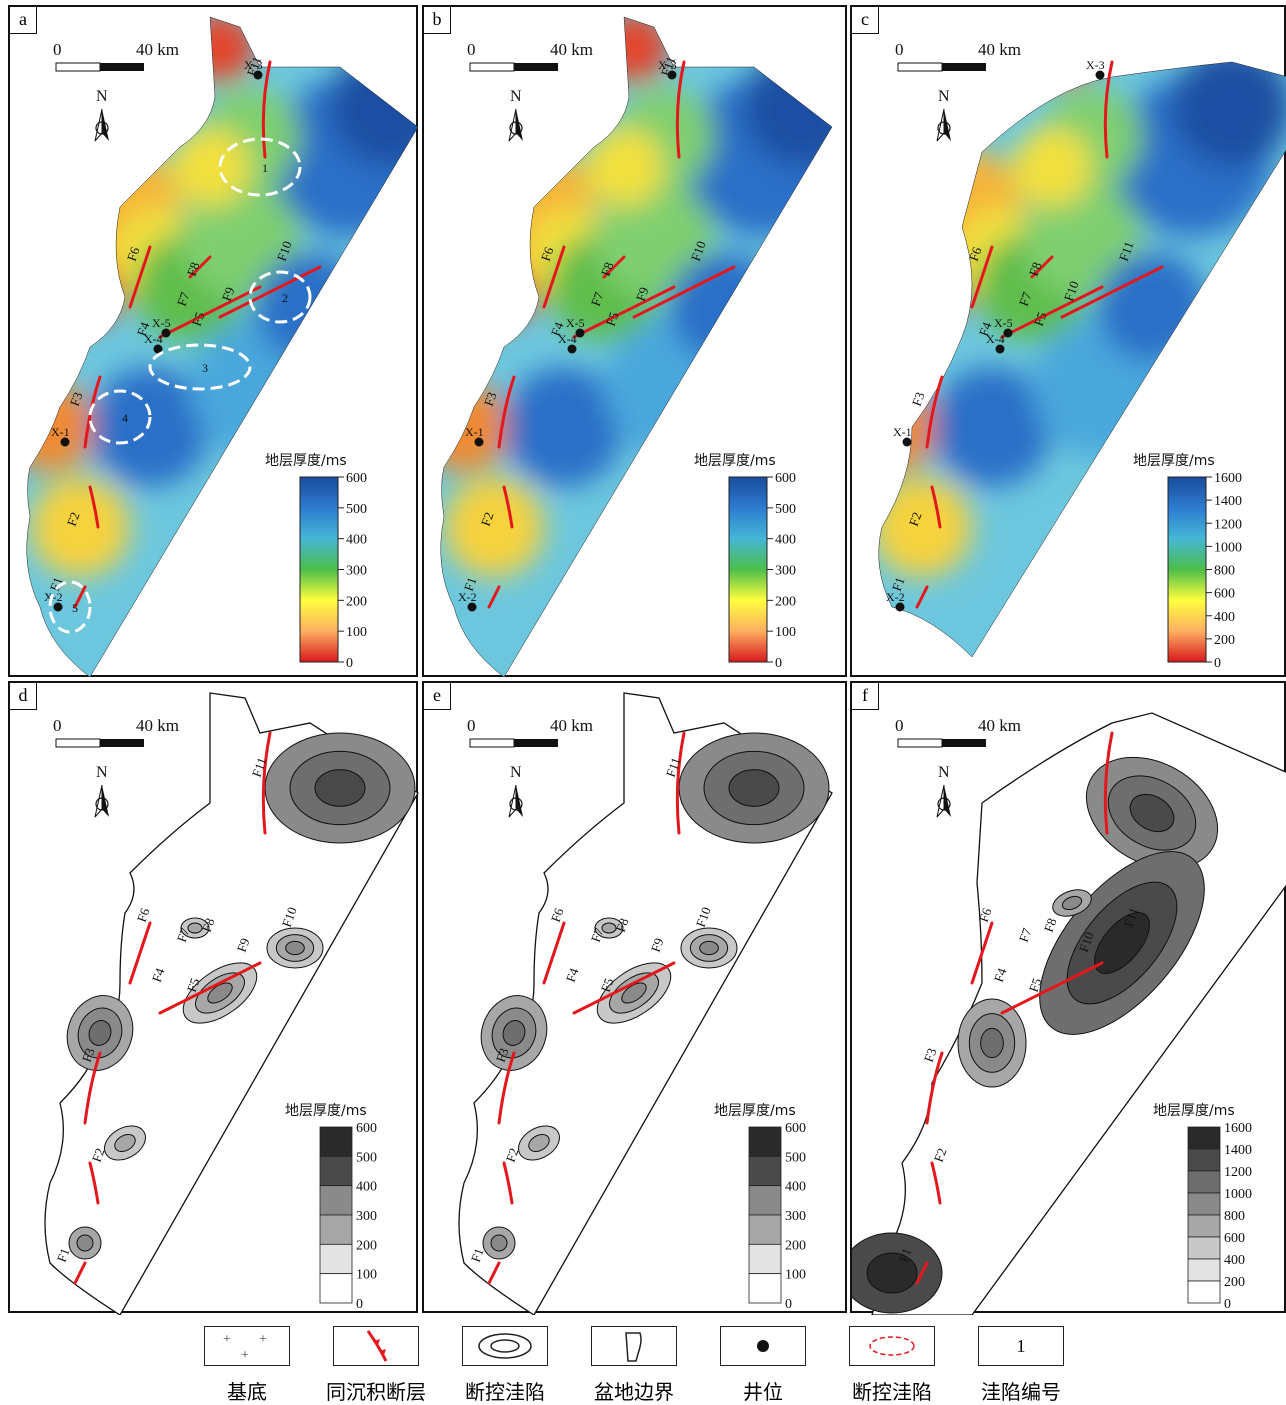  Describe the element at coordinates (634, 1392) in the screenshot. I see `legend-label: 盆地边界` at that location.